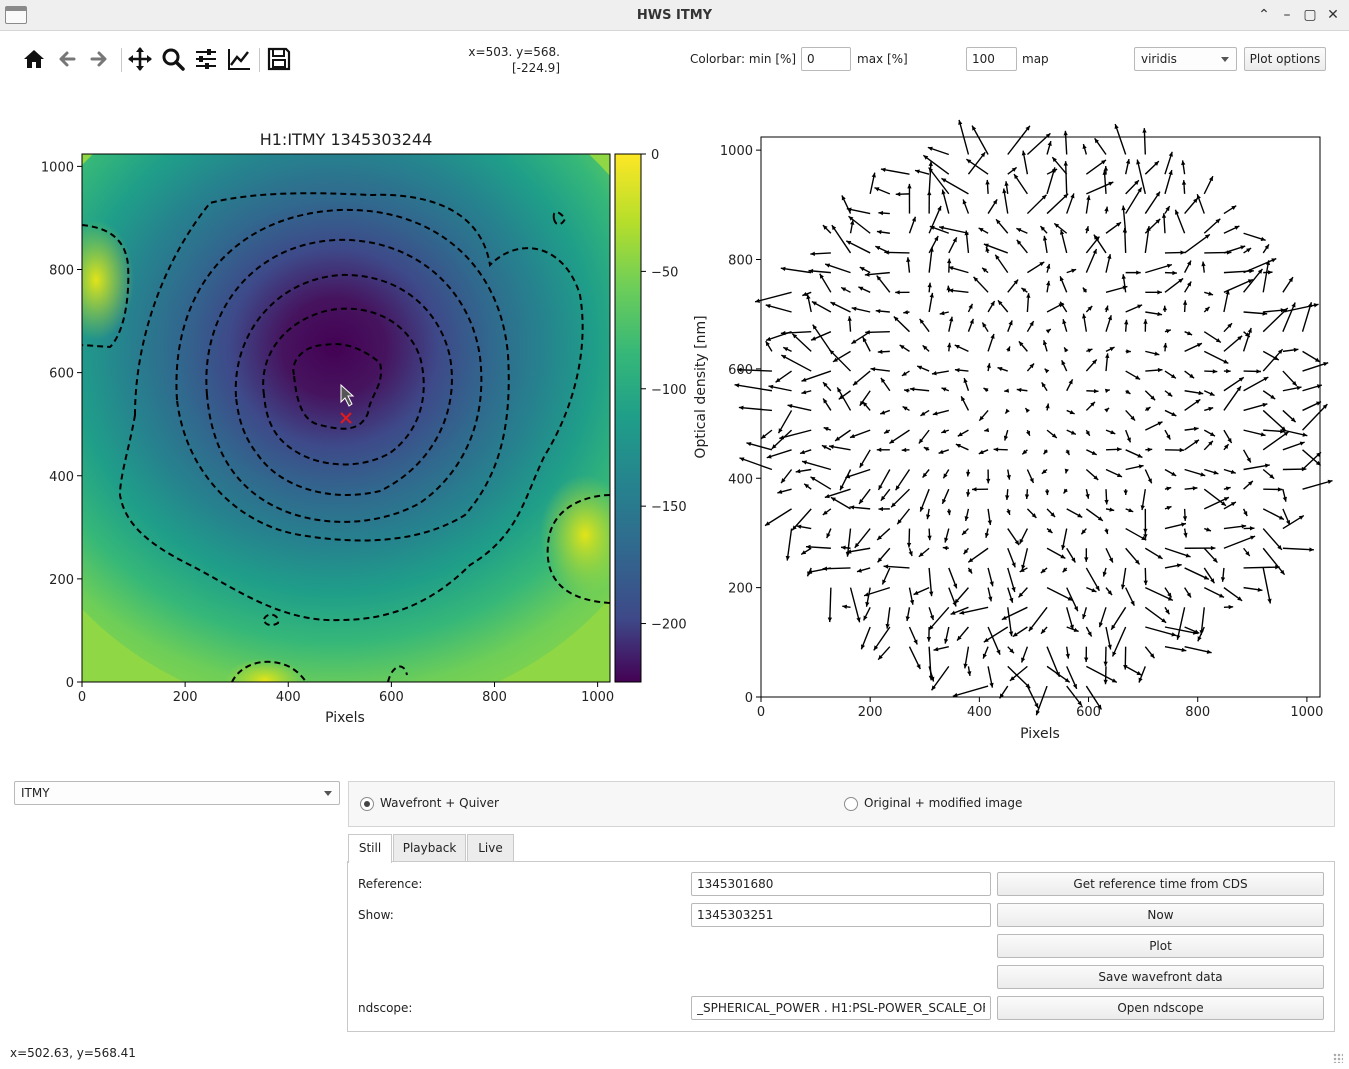 This screenshot has height=1069, width=1349. Describe the element at coordinates (1160, 977) in the screenshot. I see `save-wavefront-button: Save wavefront data` at that location.